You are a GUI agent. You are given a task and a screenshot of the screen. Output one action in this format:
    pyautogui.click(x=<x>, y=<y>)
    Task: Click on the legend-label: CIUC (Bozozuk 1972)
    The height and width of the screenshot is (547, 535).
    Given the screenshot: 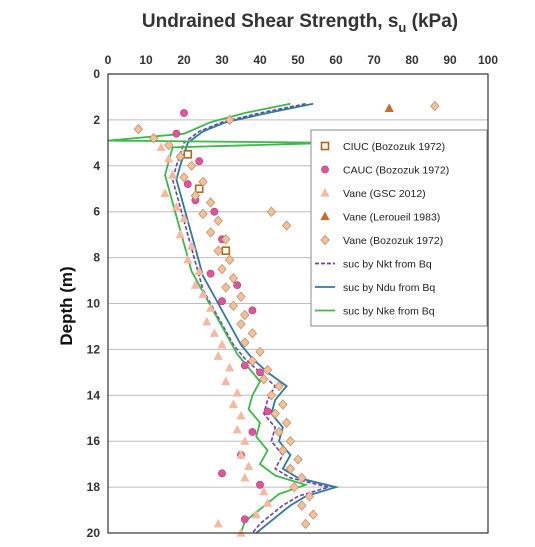 What is the action you would take?
    pyautogui.click(x=394, y=147)
    